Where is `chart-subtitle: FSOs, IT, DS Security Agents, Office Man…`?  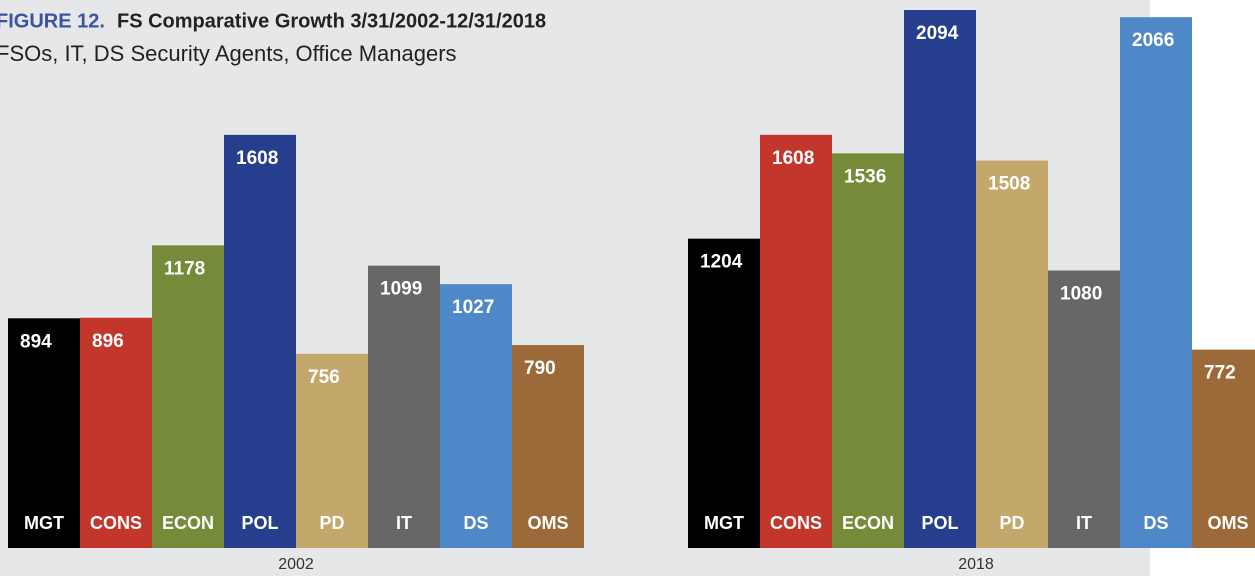
chart-subtitle: FSOs, IT, DS Security Agents, Office Man… is located at coordinates (228, 53).